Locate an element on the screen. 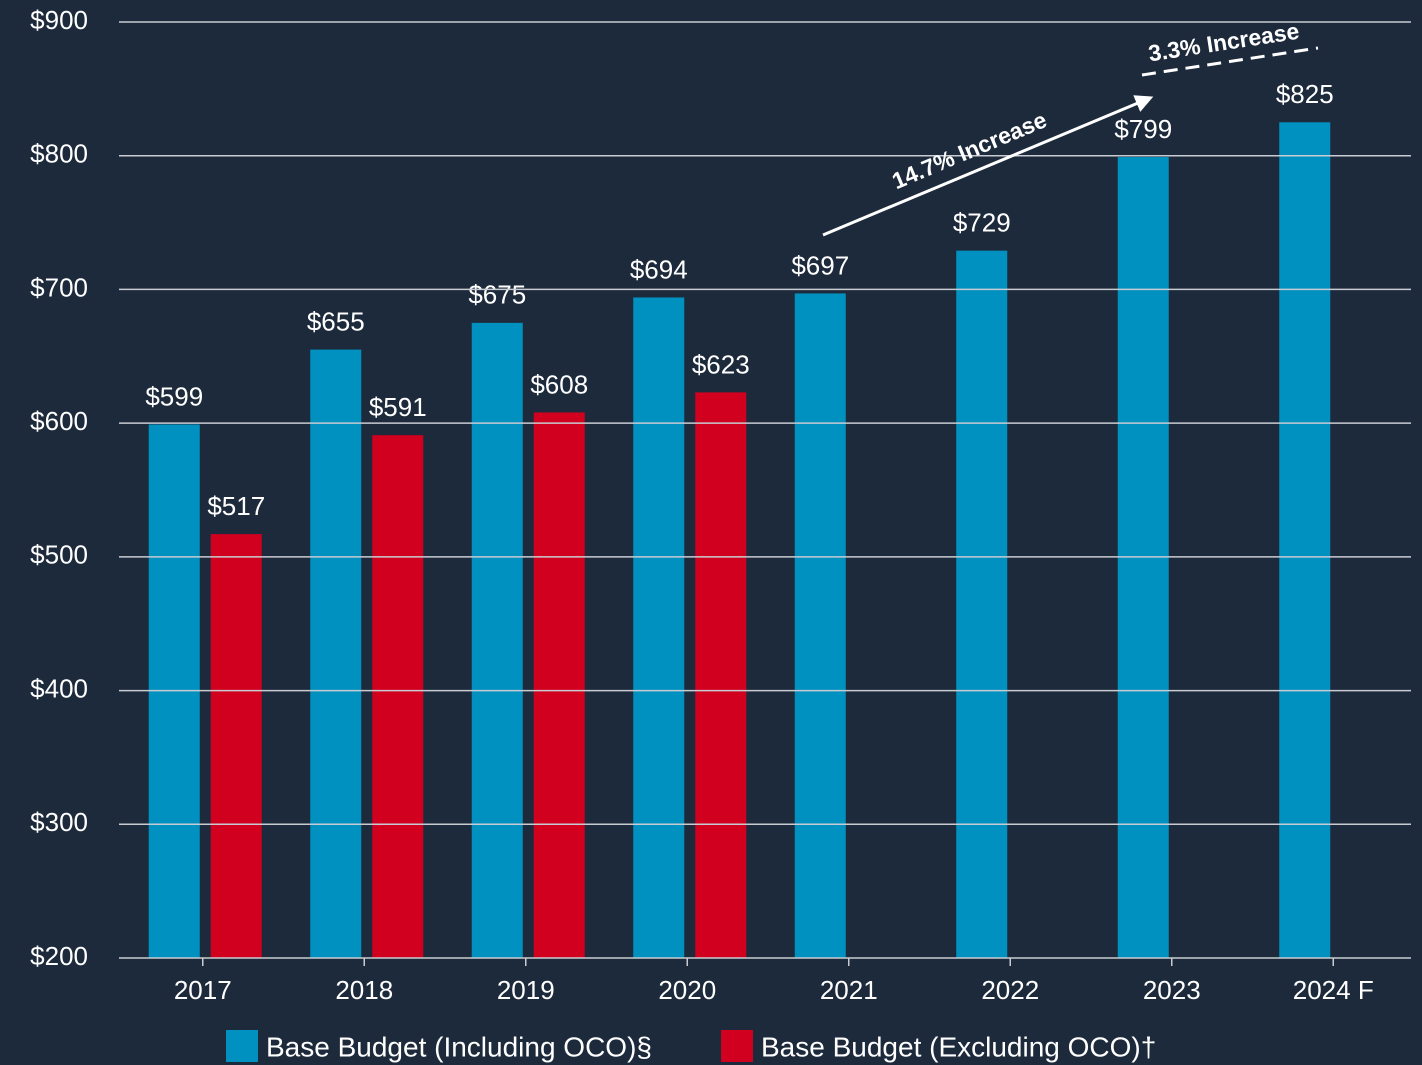  legend-label: Base Budget (Excluding OCO)† is located at coordinates (958, 1046).